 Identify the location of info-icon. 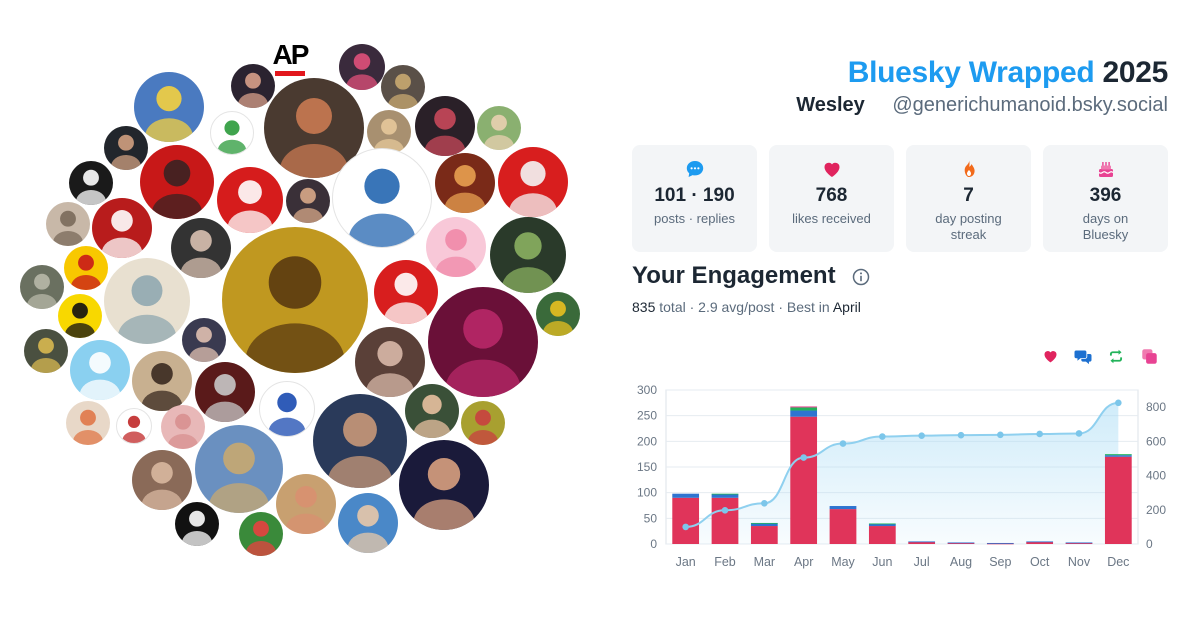
(861, 277).